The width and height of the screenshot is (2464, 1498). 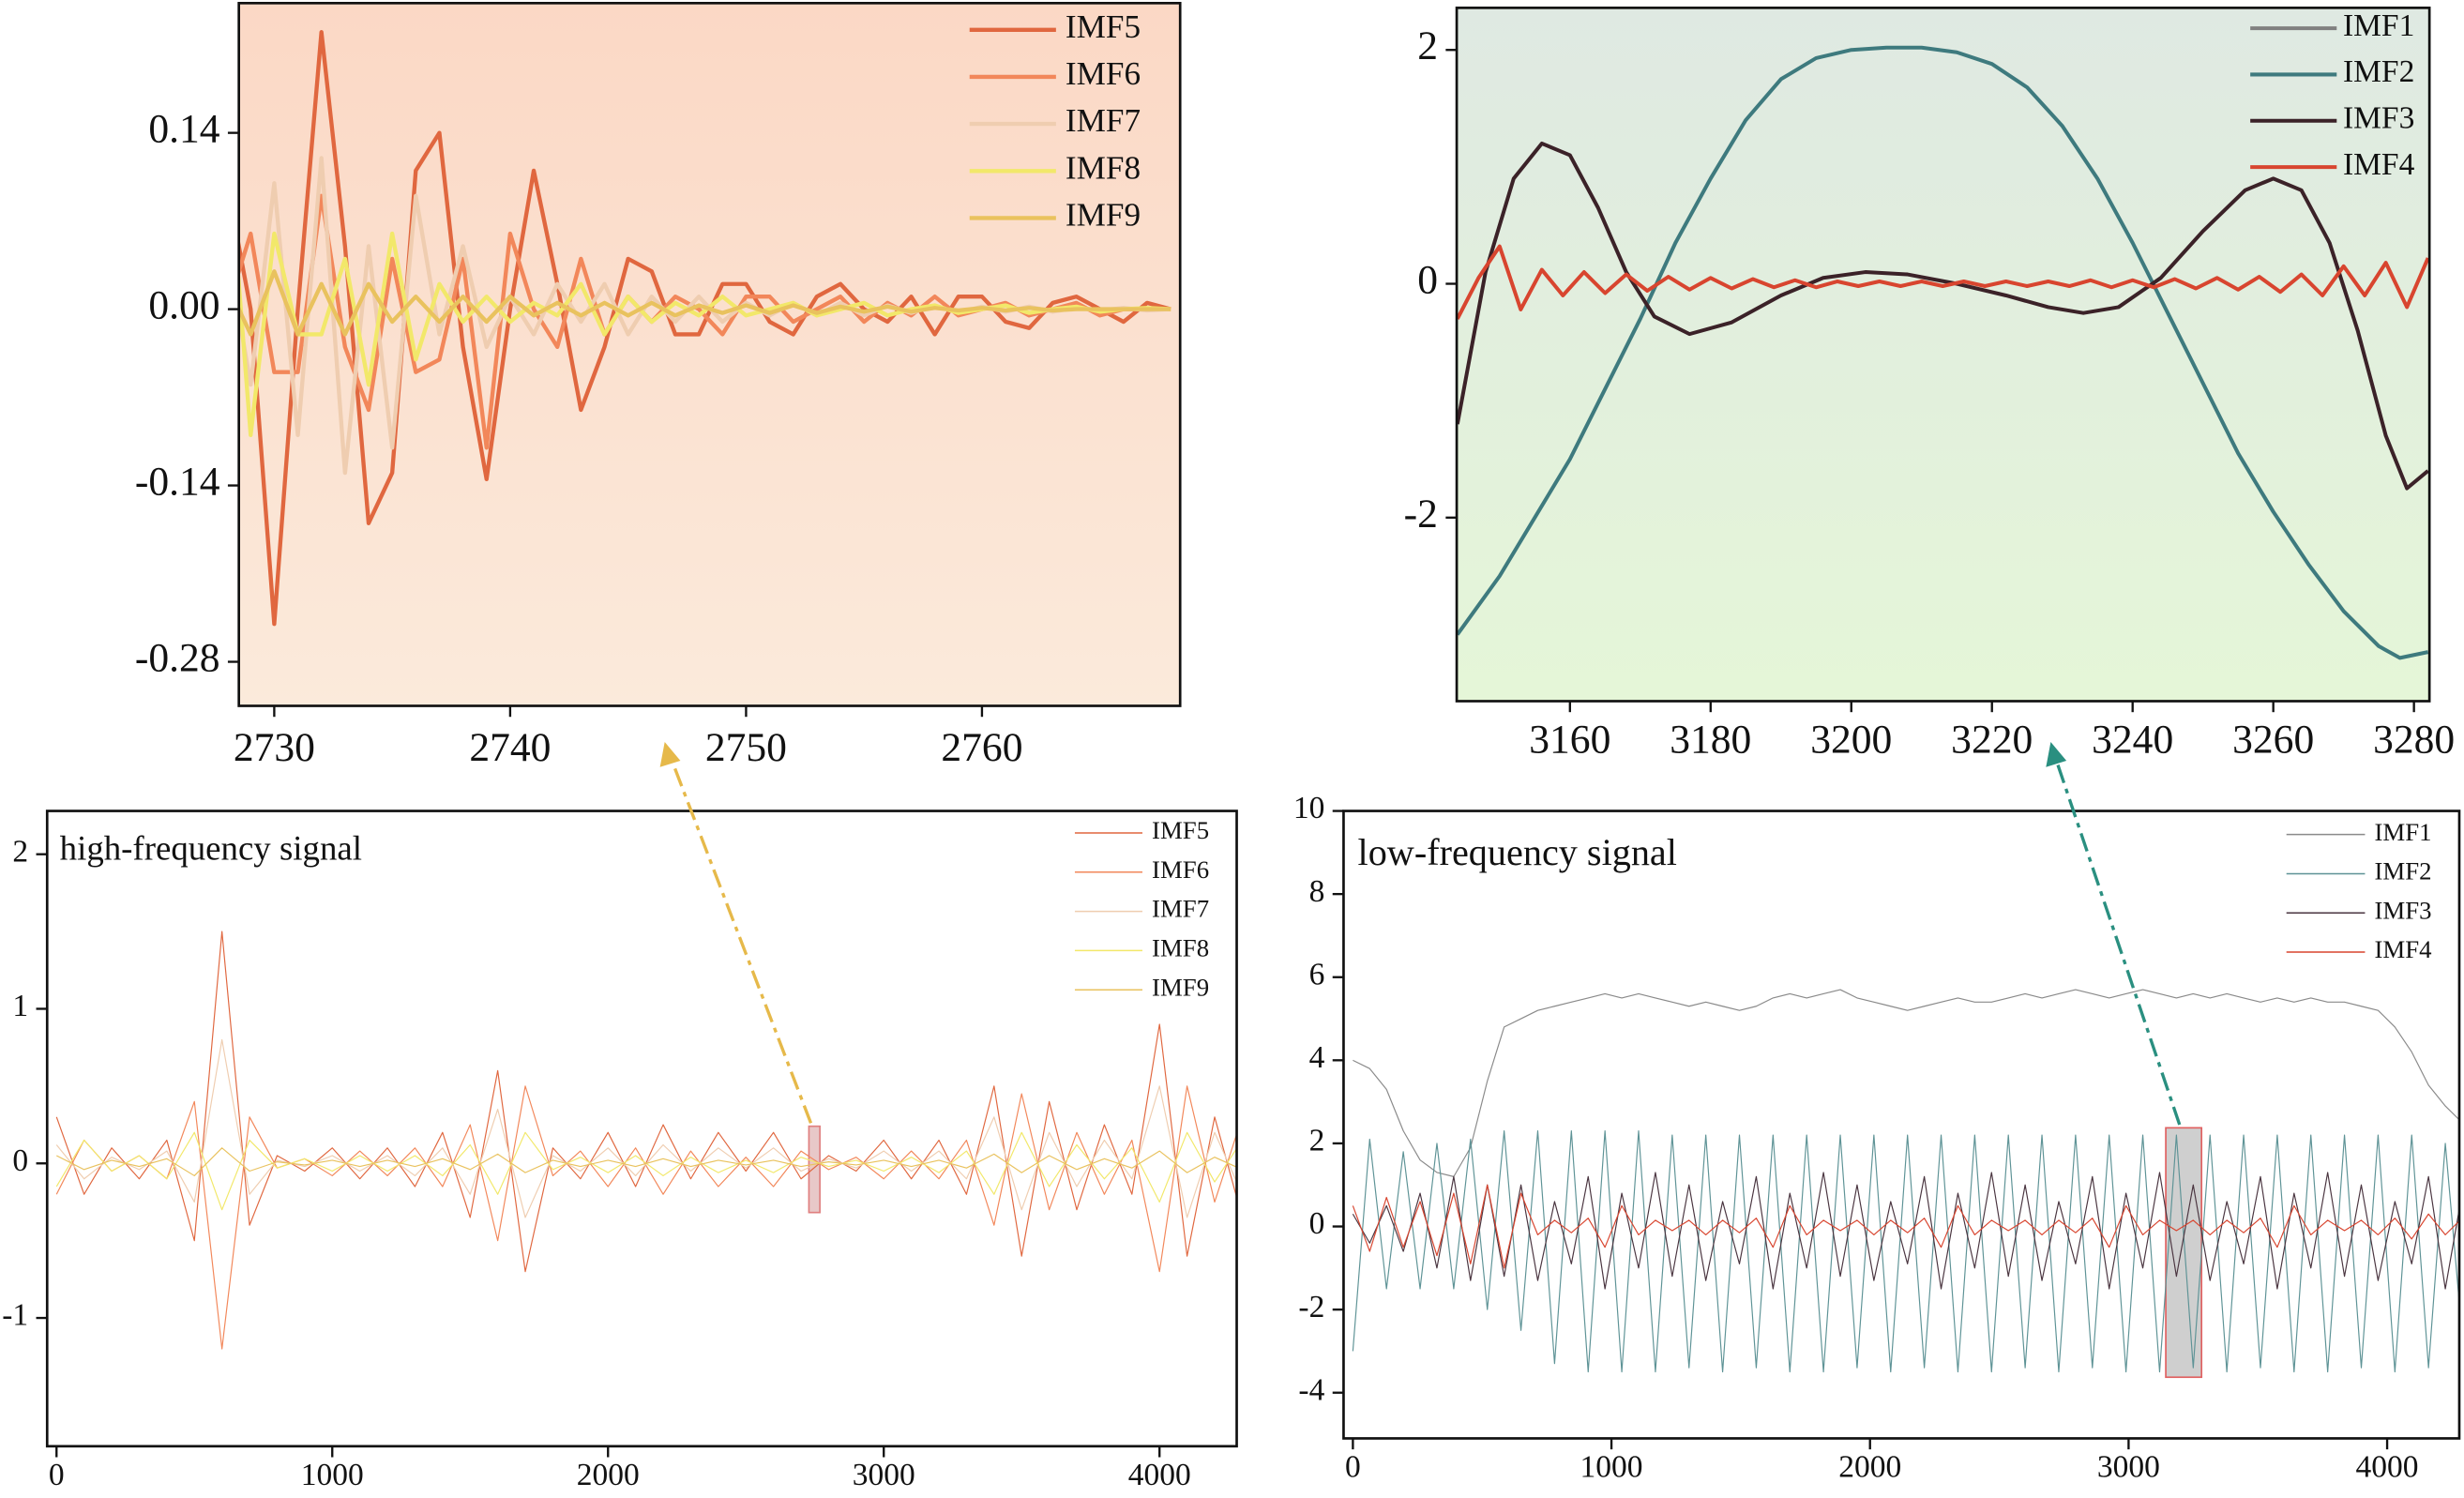 What do you see at coordinates (211, 848) in the screenshot?
I see `annotation: high-frequency signal` at bounding box center [211, 848].